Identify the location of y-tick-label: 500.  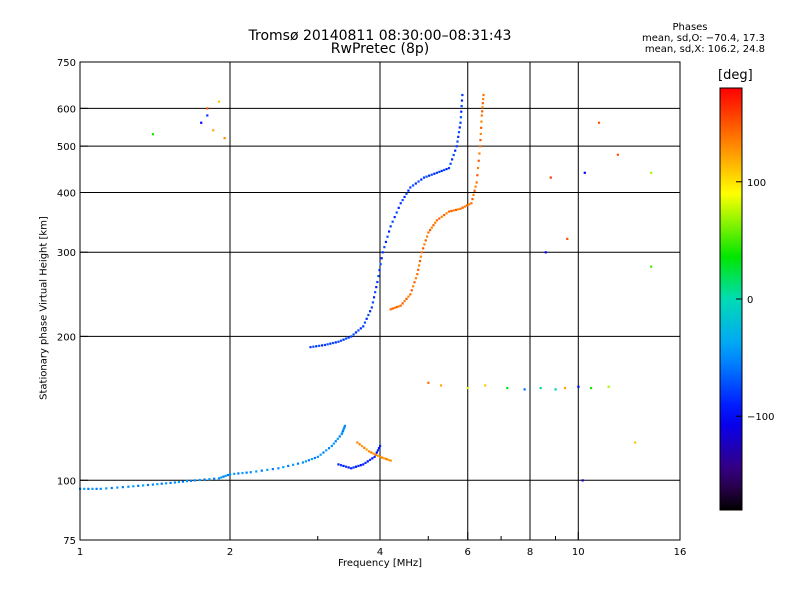
(66, 147).